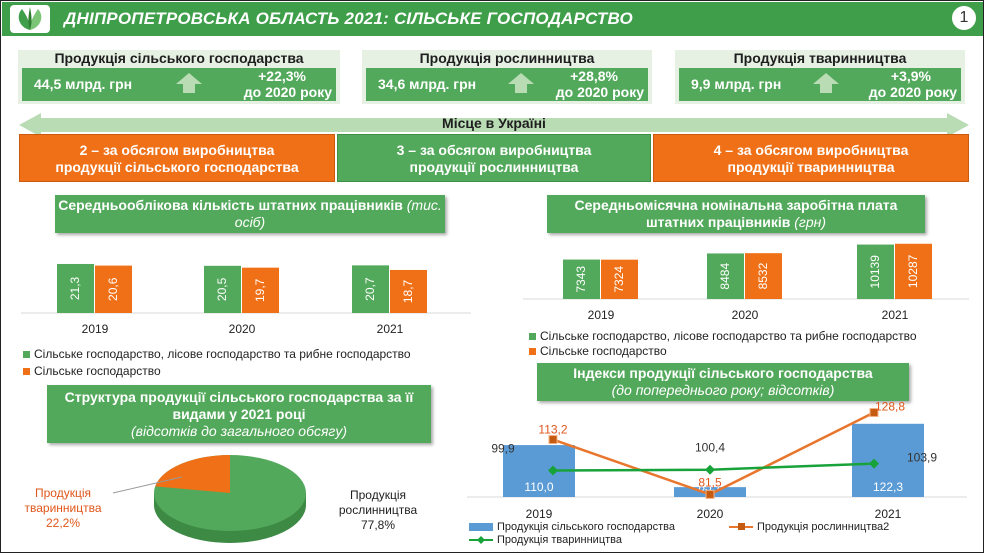 This screenshot has height=555, width=986. Describe the element at coordinates (552, 430) in the screenshot. I see `line-value-label: 113,2` at that location.